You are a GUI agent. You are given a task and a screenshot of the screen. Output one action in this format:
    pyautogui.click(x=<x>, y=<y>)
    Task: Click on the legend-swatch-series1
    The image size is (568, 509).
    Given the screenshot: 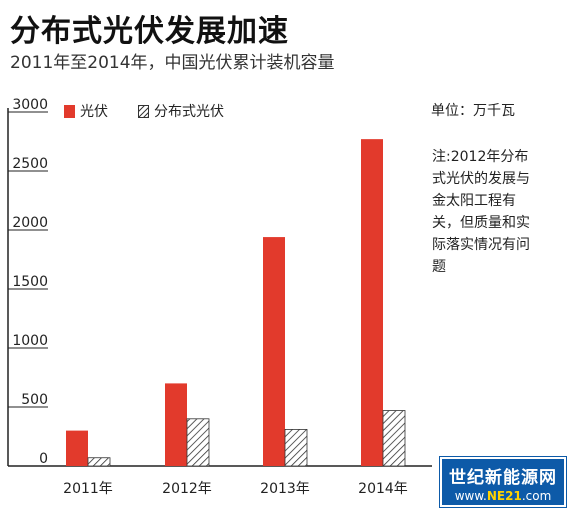 What is the action you would take?
    pyautogui.click(x=69, y=111)
    